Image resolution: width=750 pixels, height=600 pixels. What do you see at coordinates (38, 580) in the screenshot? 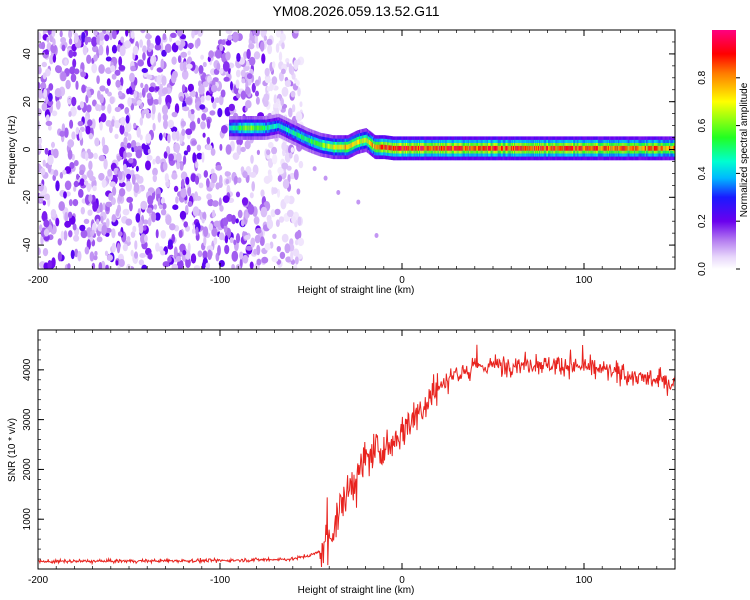
I see `x-tick-label: -200` at bounding box center [38, 580].